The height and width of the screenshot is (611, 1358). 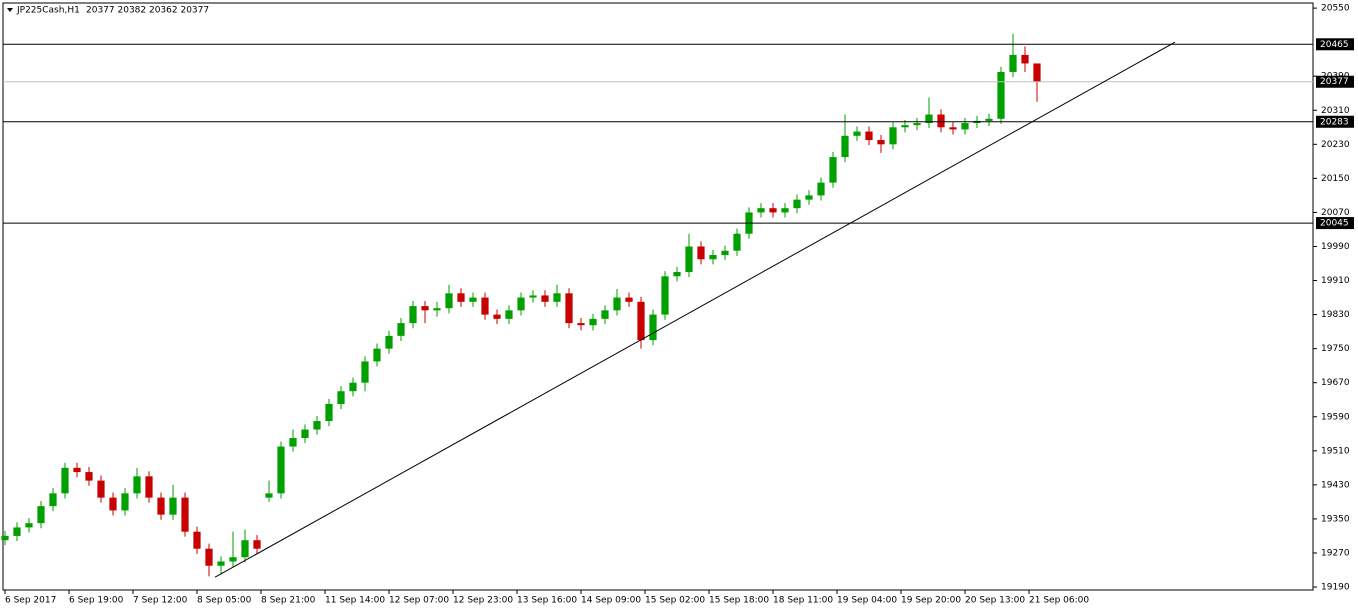 I want to click on x-tick-label: 8 Sep 21:00, so click(x=288, y=601).